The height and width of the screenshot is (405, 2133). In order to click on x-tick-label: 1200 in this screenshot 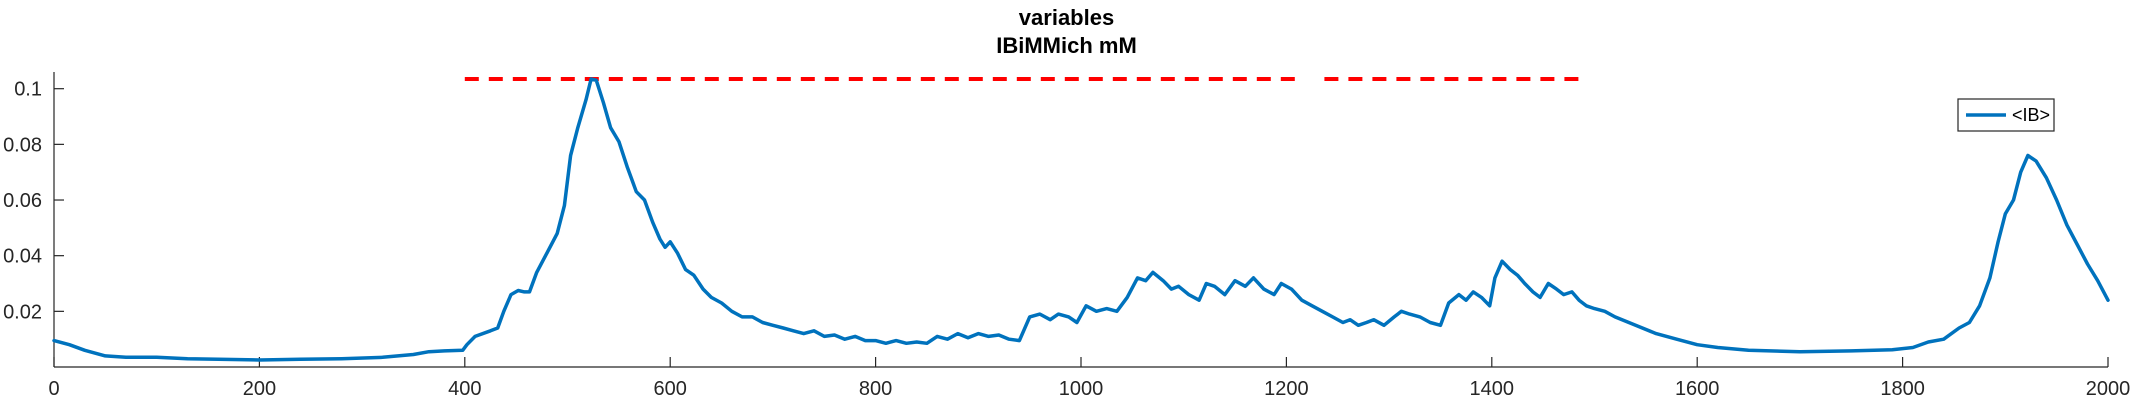, I will do `click(1286, 389)`.